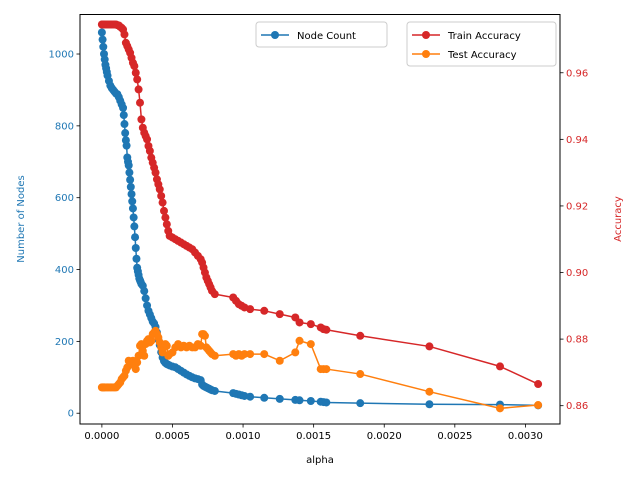 The image size is (640, 484). I want to click on y-left-tick-label: 400, so click(64, 270).